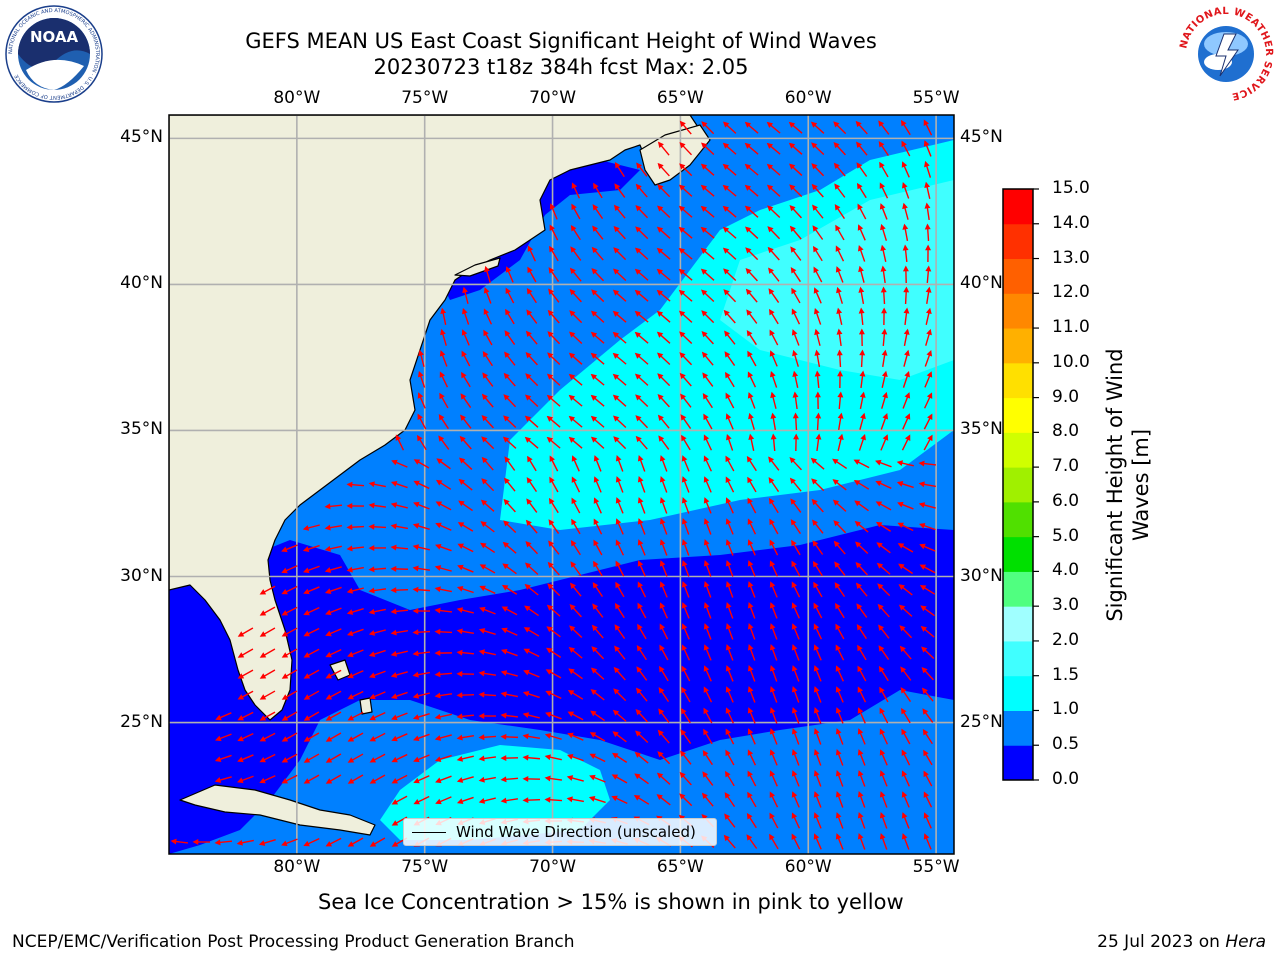 This screenshot has width=1280, height=960. What do you see at coordinates (141, 429) in the screenshot?
I see `lat-tick-label-left: 35°N` at bounding box center [141, 429].